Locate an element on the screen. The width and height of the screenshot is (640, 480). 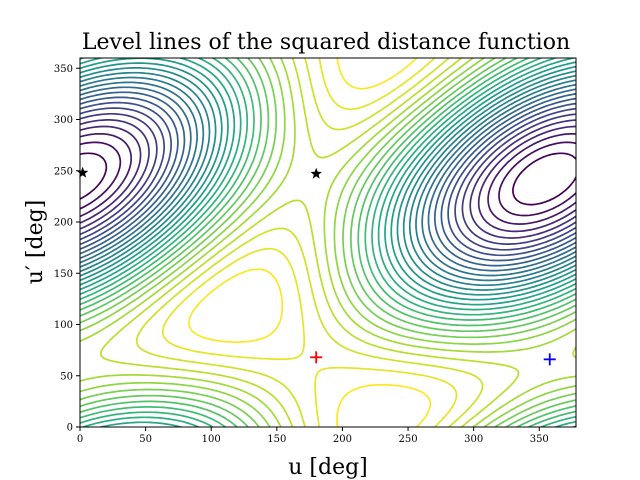
y-tick-label: 300 is located at coordinates (63, 120).